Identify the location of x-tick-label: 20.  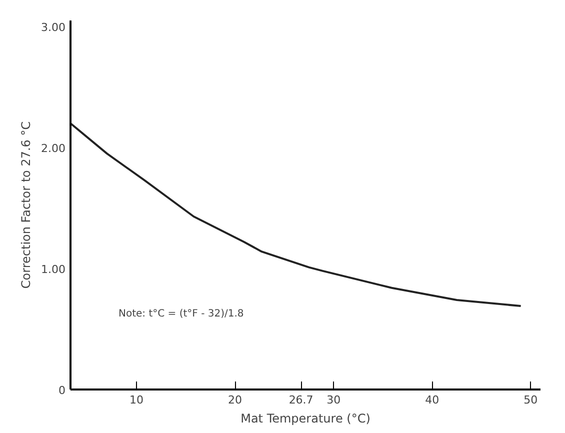
(235, 400).